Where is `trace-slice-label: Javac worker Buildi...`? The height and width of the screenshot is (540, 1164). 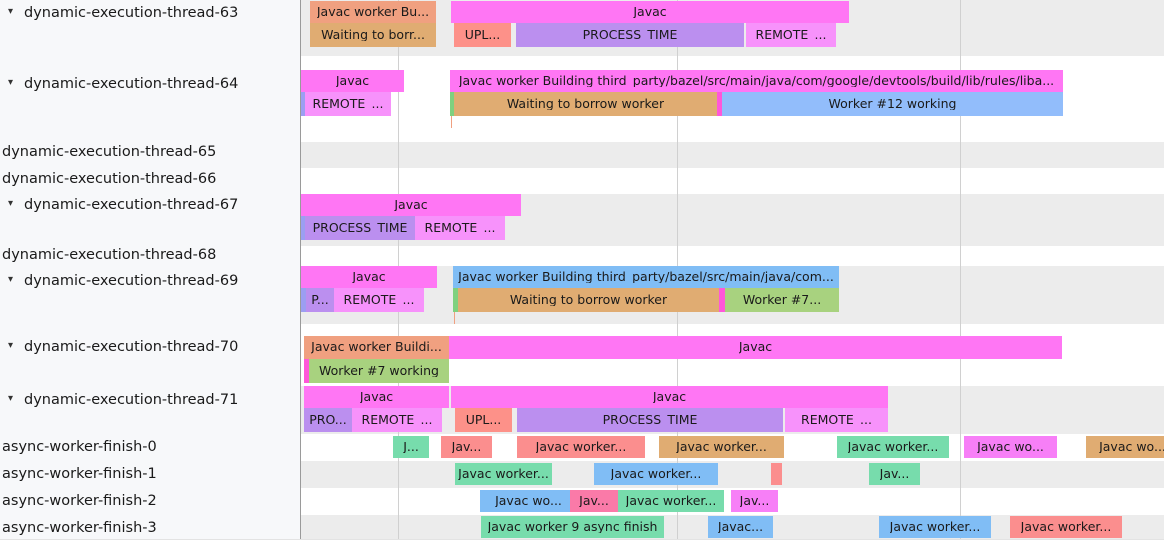 trace-slice-label: Javac worker Buildi... is located at coordinates (376, 347).